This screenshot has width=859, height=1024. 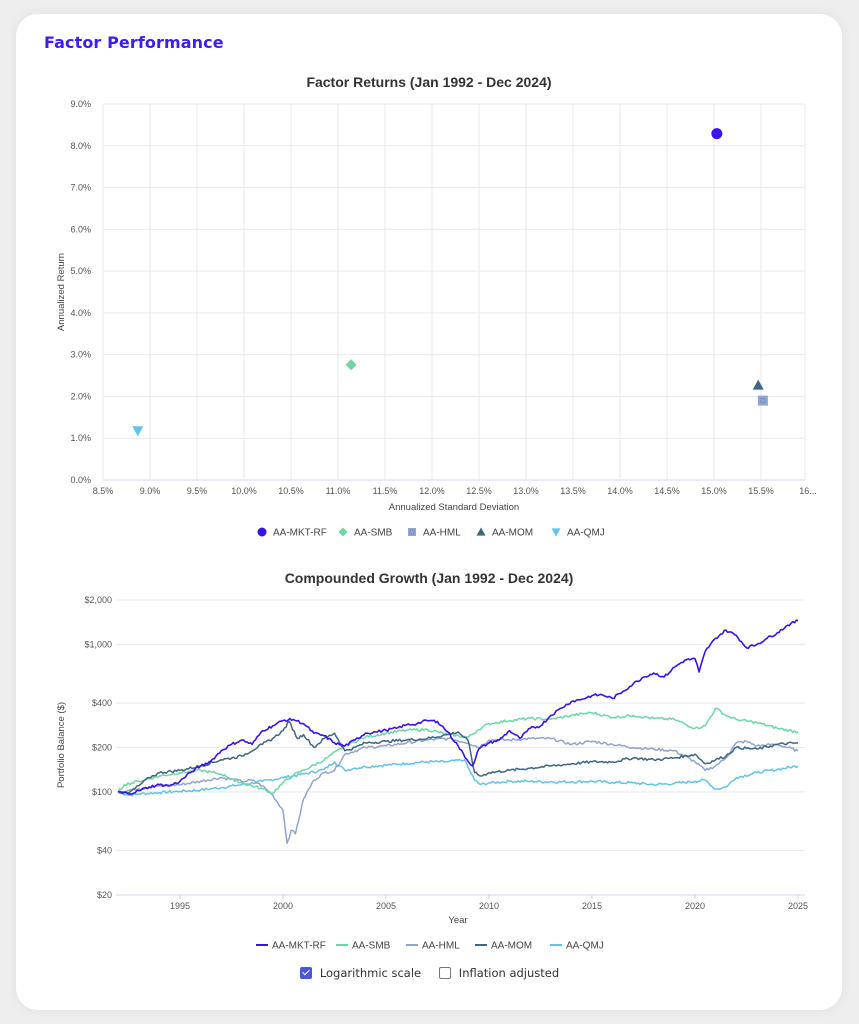 I want to click on line-x-tick-label: 2005, so click(x=386, y=906).